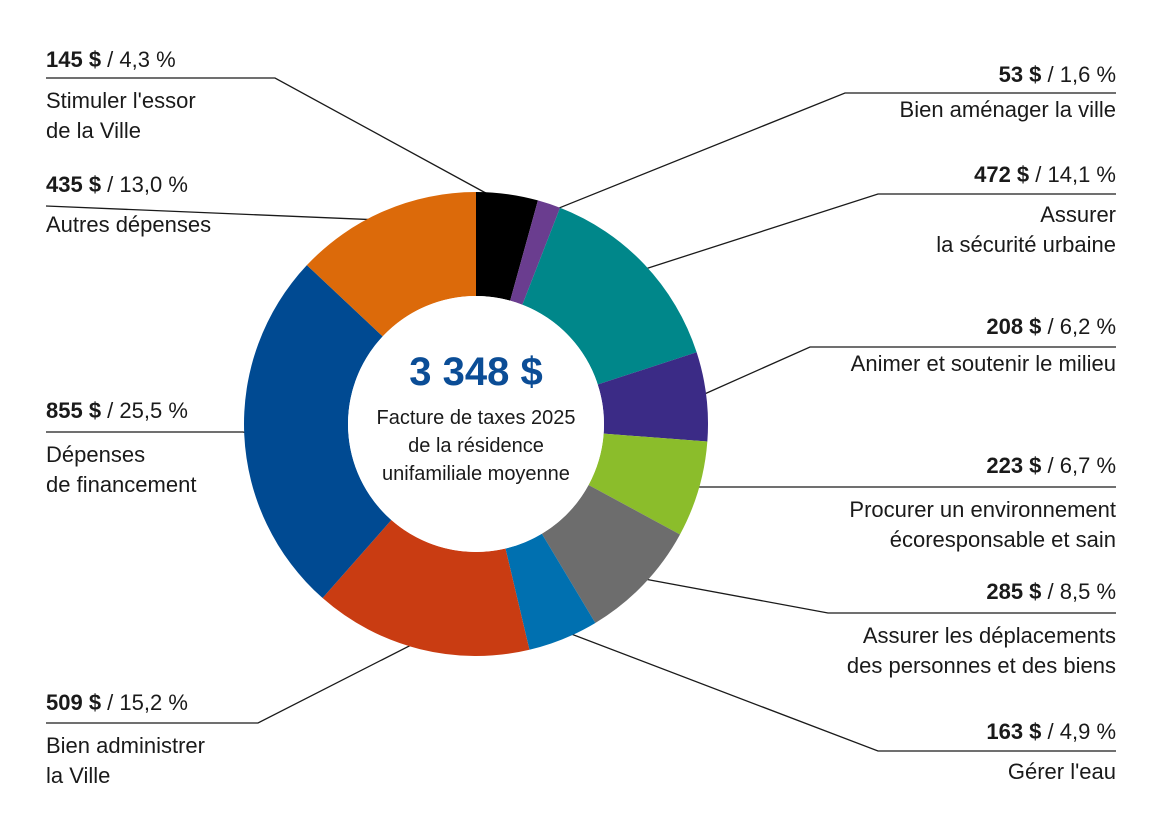 This screenshot has width=1165, height=831. I want to click on slice-name-label-6-2: des personnes et des biens, so click(981, 665).